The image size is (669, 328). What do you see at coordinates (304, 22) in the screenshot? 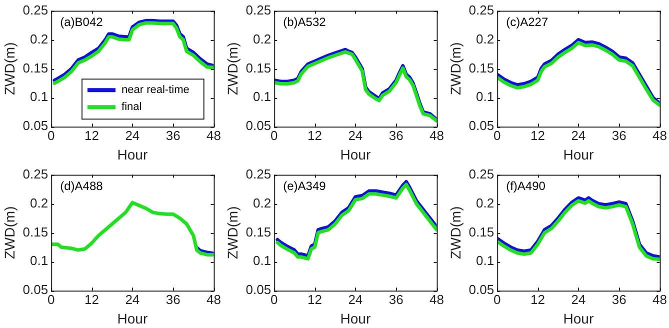
I see `chart-title: (b)A532` at bounding box center [304, 22].